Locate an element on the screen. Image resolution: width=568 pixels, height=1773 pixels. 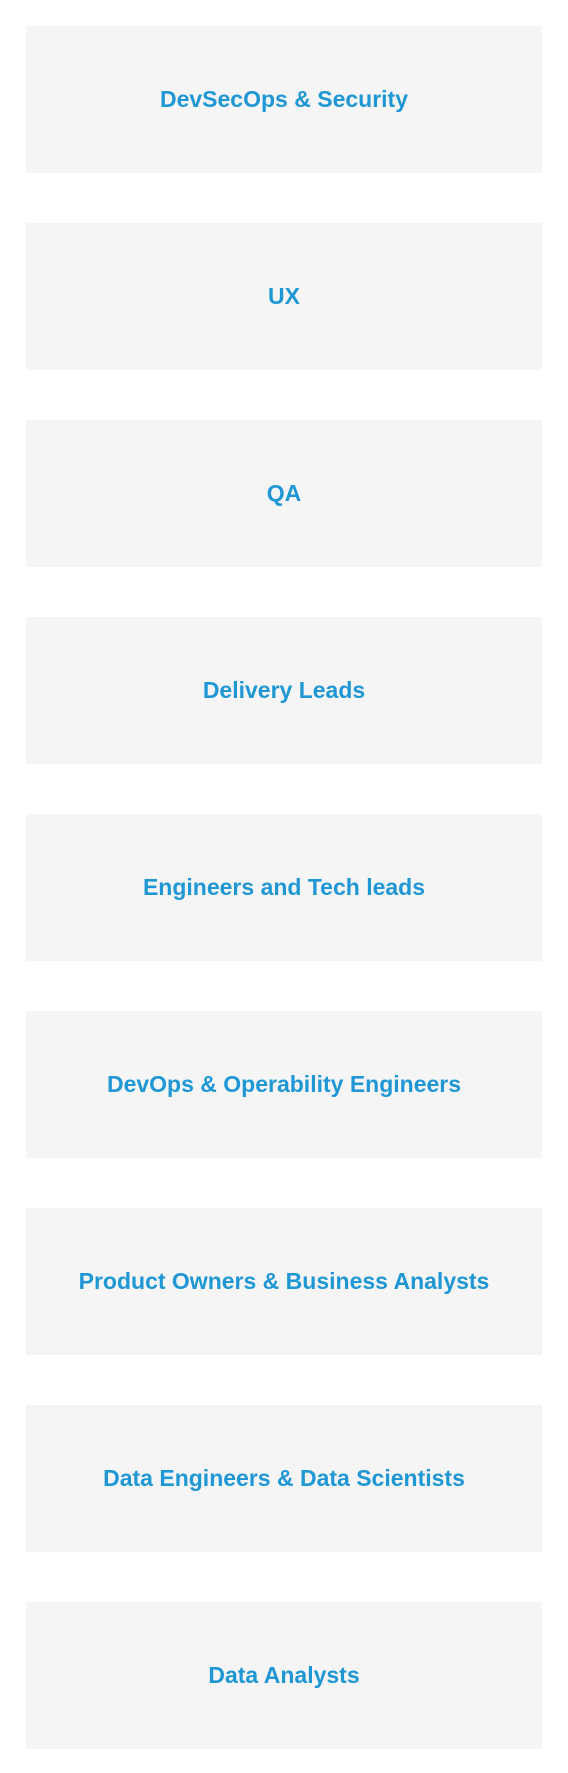
card-data-analysts: Data Analysts is located at coordinates (284, 1675).